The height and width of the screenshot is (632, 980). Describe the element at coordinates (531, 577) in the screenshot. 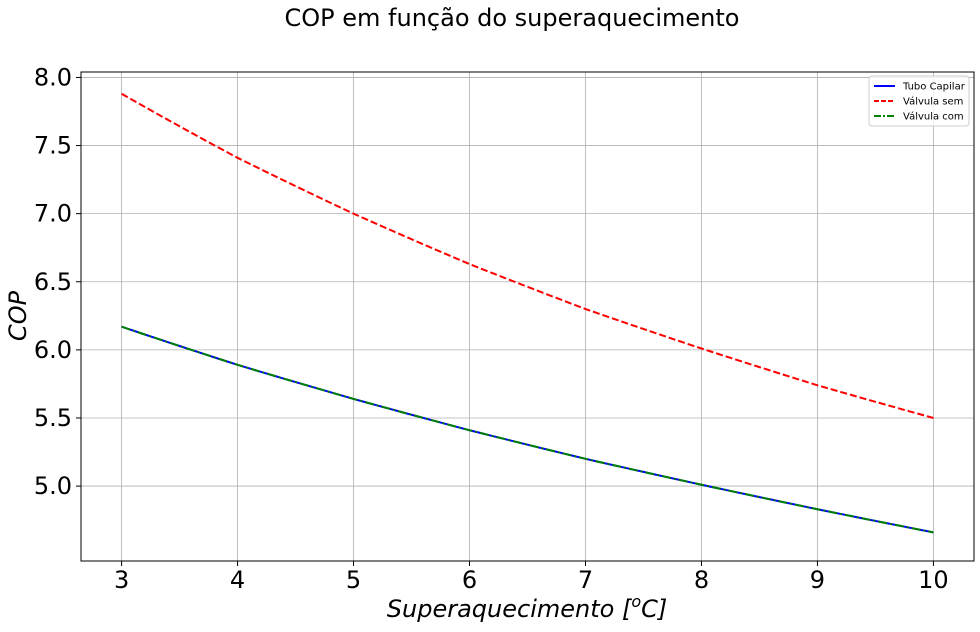

I see `x-axis-ticks: 3 4 5 6 7 8 9 10` at that location.